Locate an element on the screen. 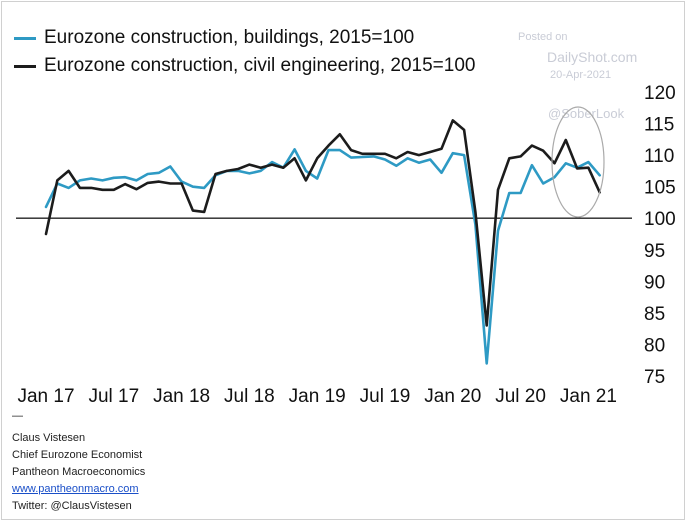 The width and height of the screenshot is (688, 523). x-tick-label-jul-19: Jul 19 is located at coordinates (385, 396).